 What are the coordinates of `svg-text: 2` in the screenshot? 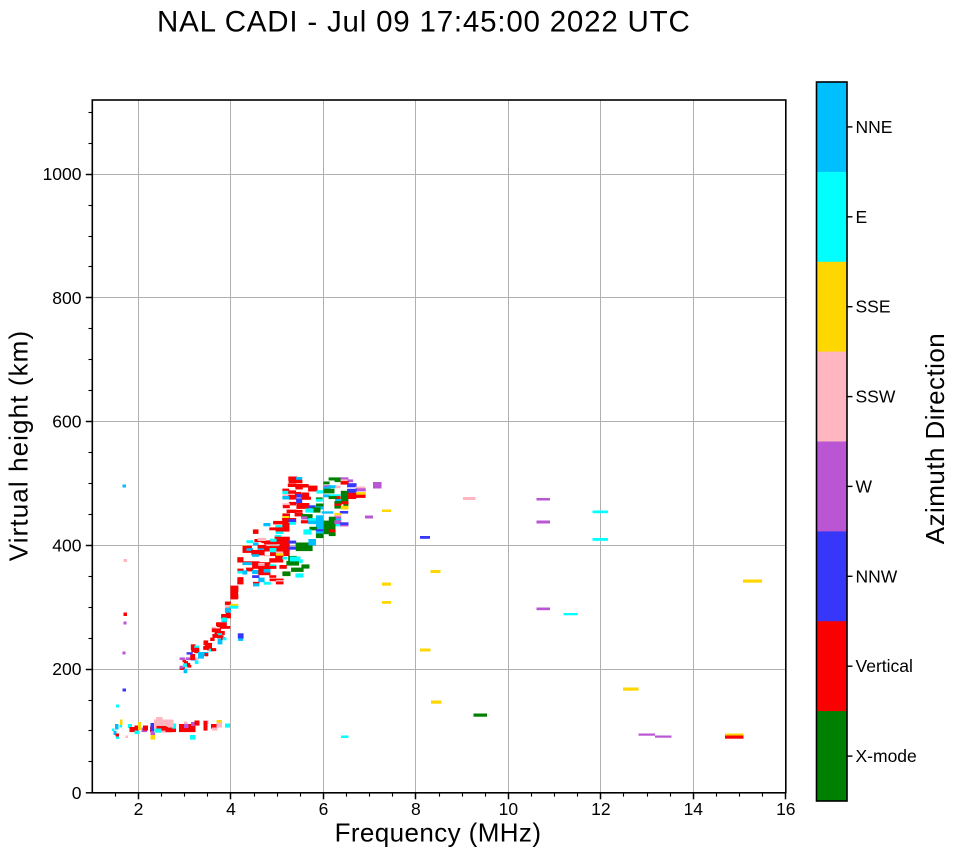 It's located at (139, 809).